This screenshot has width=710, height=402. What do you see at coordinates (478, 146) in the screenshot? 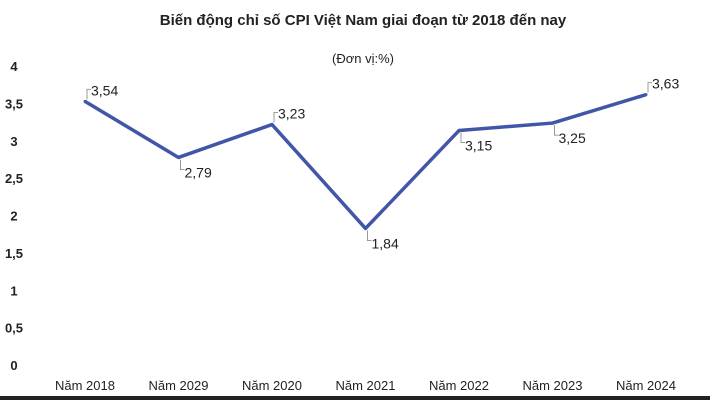
I see `data-label: 3,15` at bounding box center [478, 146].